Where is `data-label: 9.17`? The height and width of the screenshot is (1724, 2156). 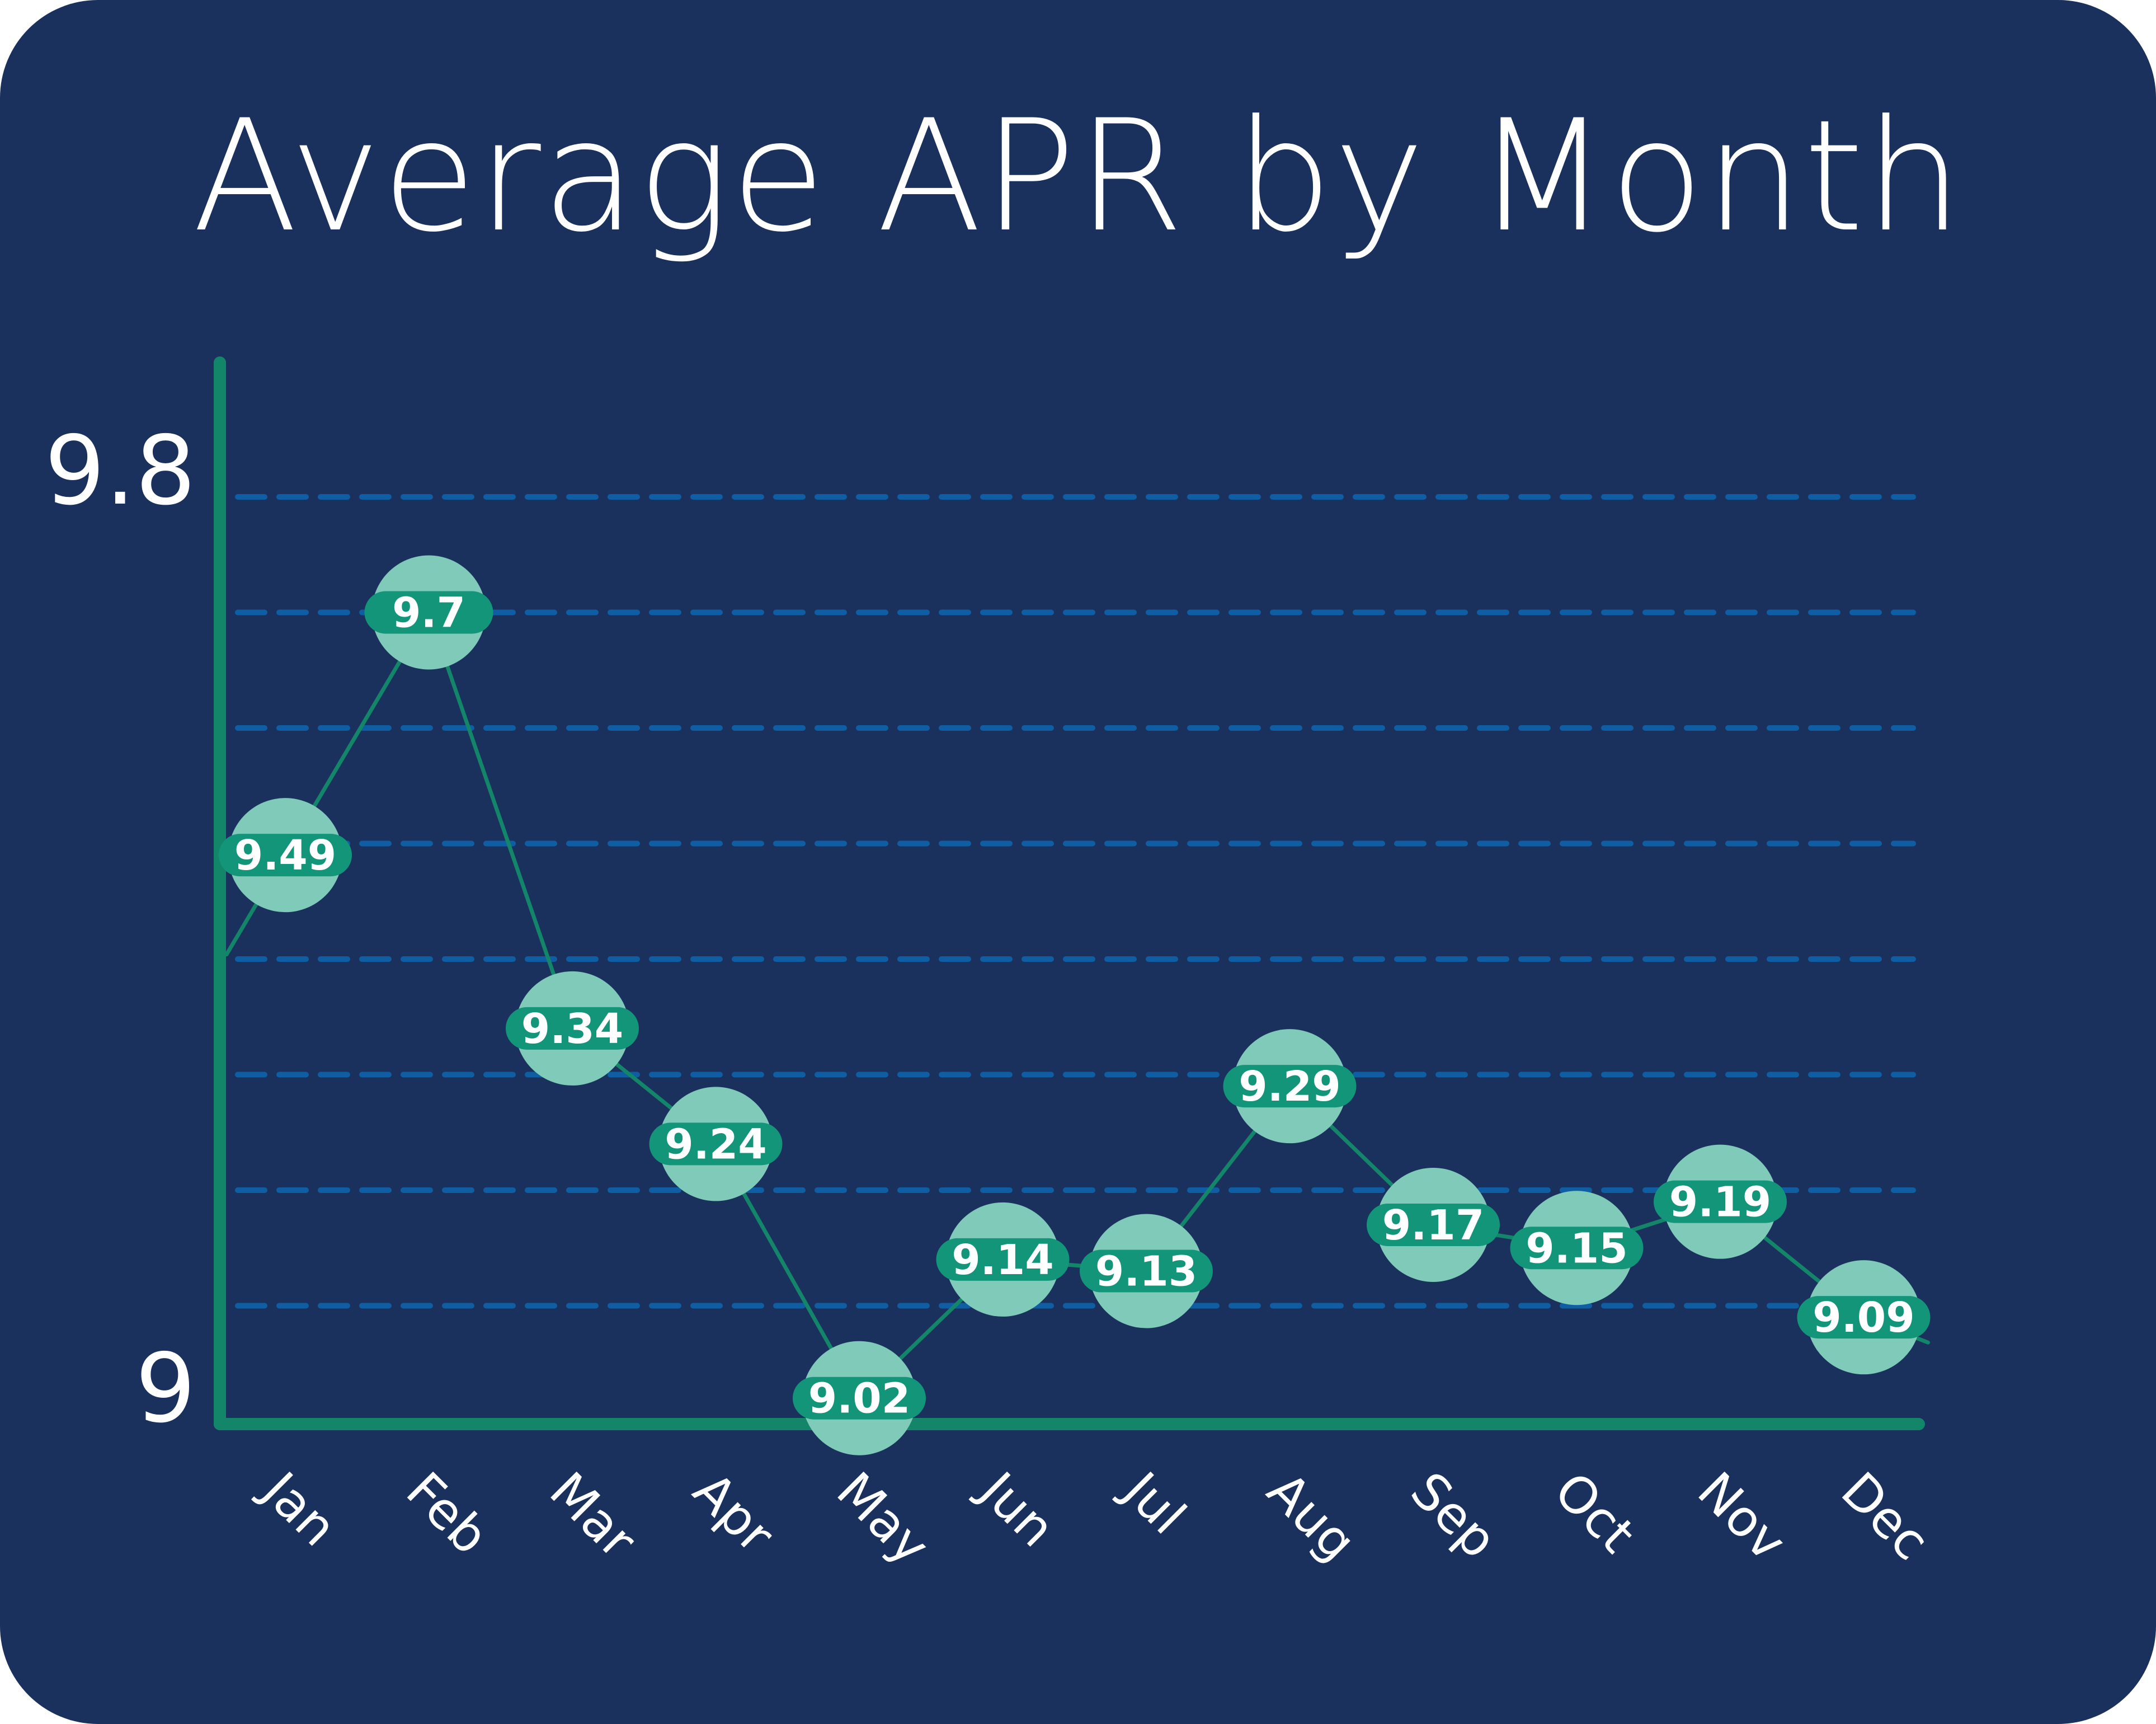 data-label: 9.17 is located at coordinates (1433, 1225).